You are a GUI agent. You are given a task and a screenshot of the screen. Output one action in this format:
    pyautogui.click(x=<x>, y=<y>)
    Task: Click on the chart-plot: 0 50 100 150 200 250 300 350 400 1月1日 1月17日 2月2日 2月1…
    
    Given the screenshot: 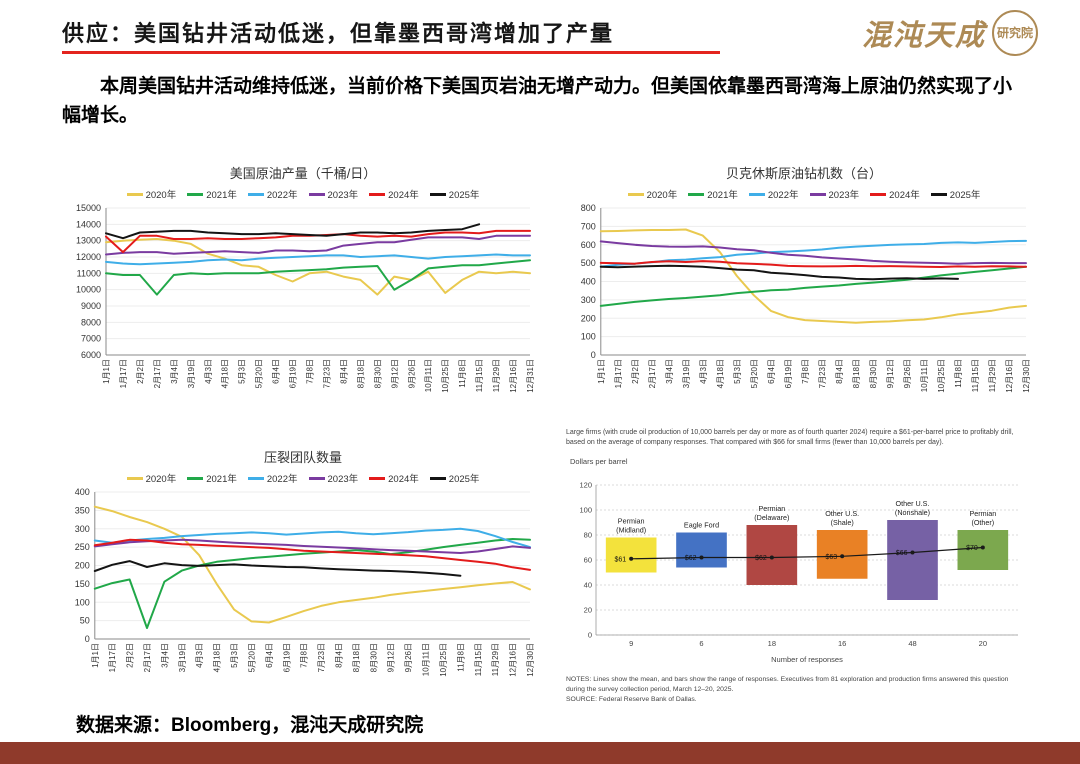 What is the action you would take?
    pyautogui.click(x=303, y=595)
    